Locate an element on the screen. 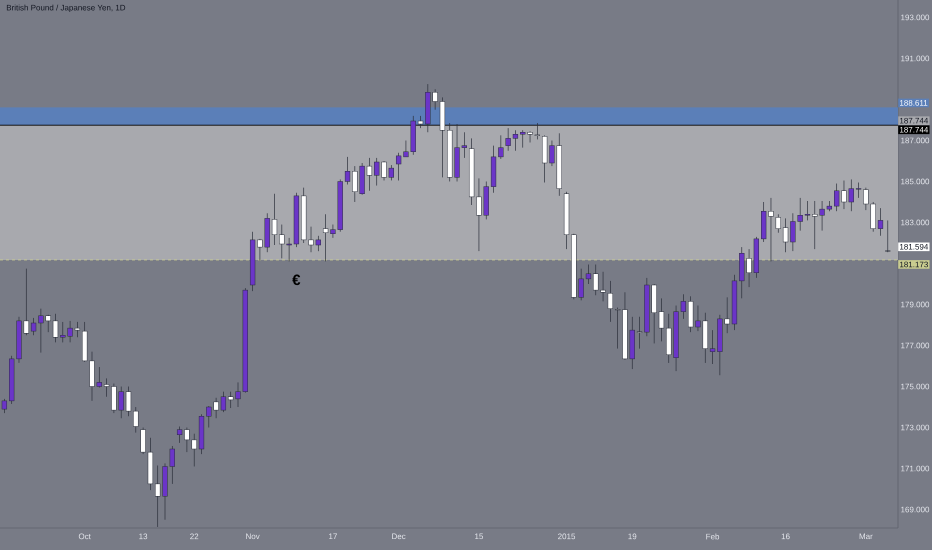 This screenshot has width=932, height=550. x-tick-label: 19 is located at coordinates (632, 537).